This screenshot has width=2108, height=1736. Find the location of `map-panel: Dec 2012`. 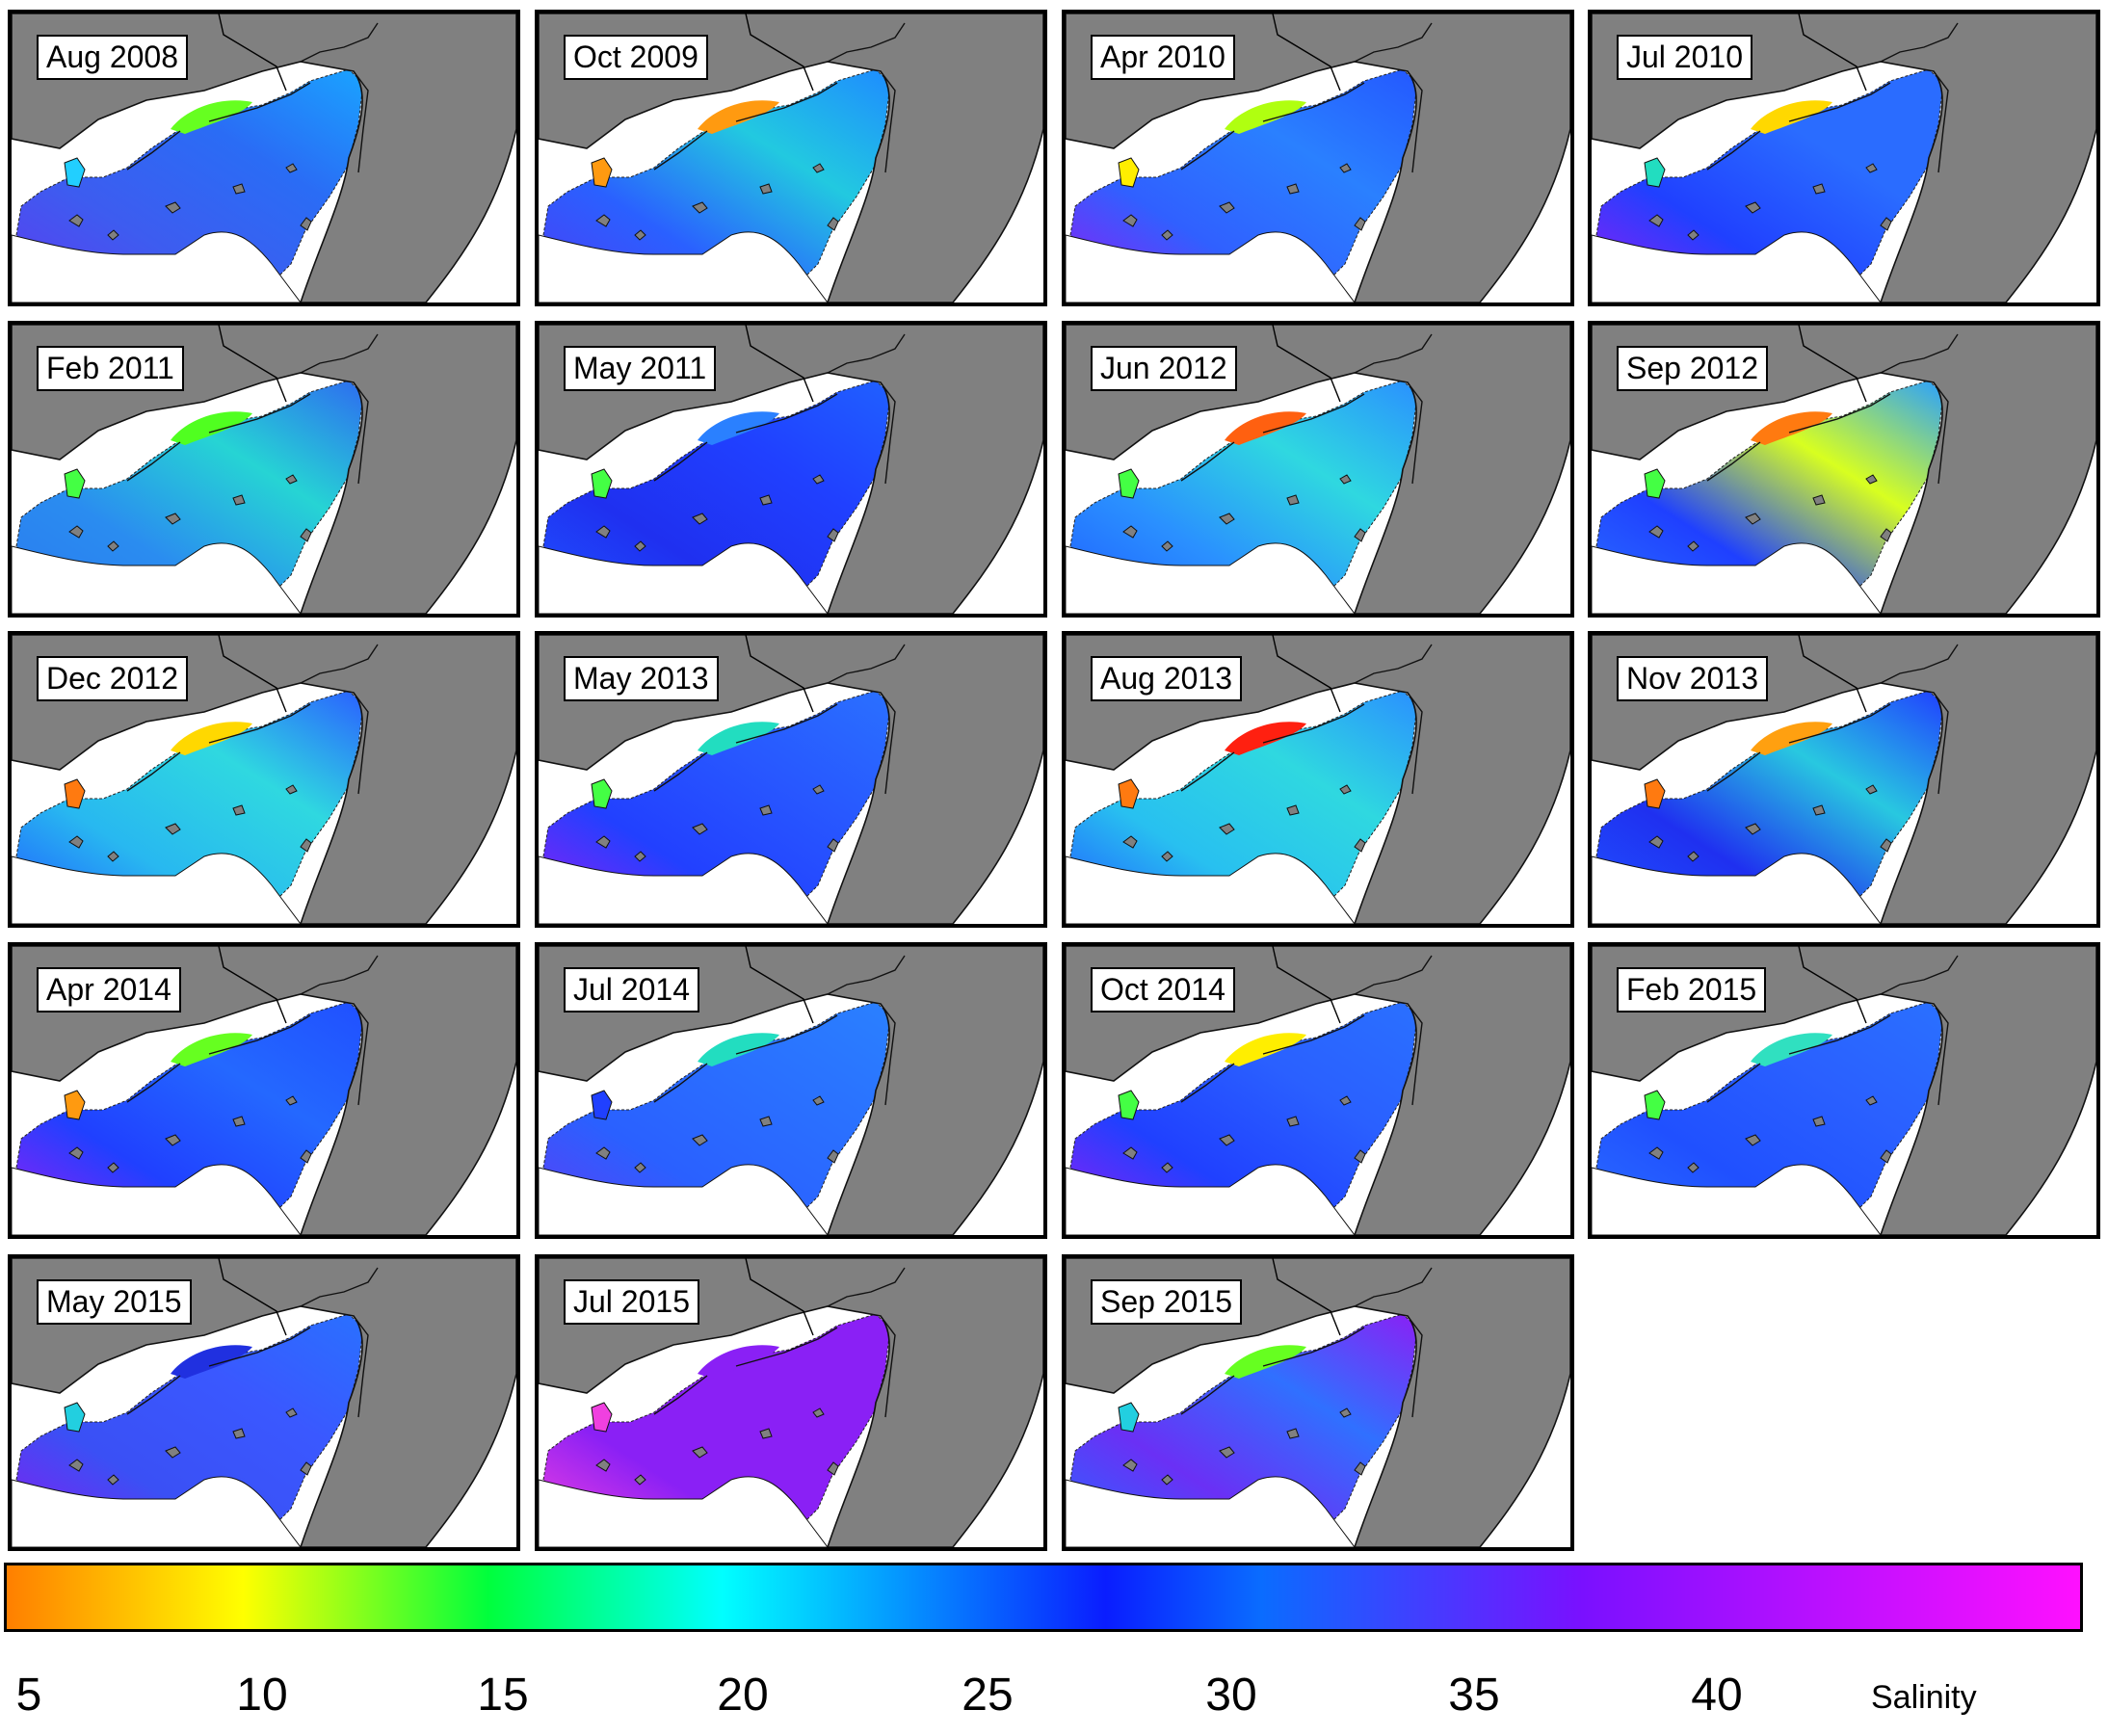

map-panel: Dec 2012 is located at coordinates (264, 779).